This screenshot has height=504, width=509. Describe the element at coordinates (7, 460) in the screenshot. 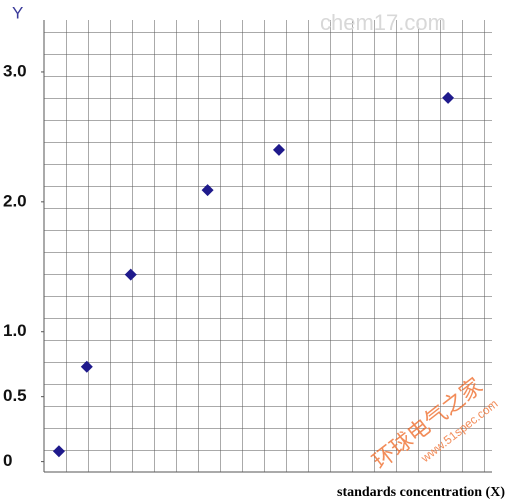

I see `y-tick-label: 0` at that location.